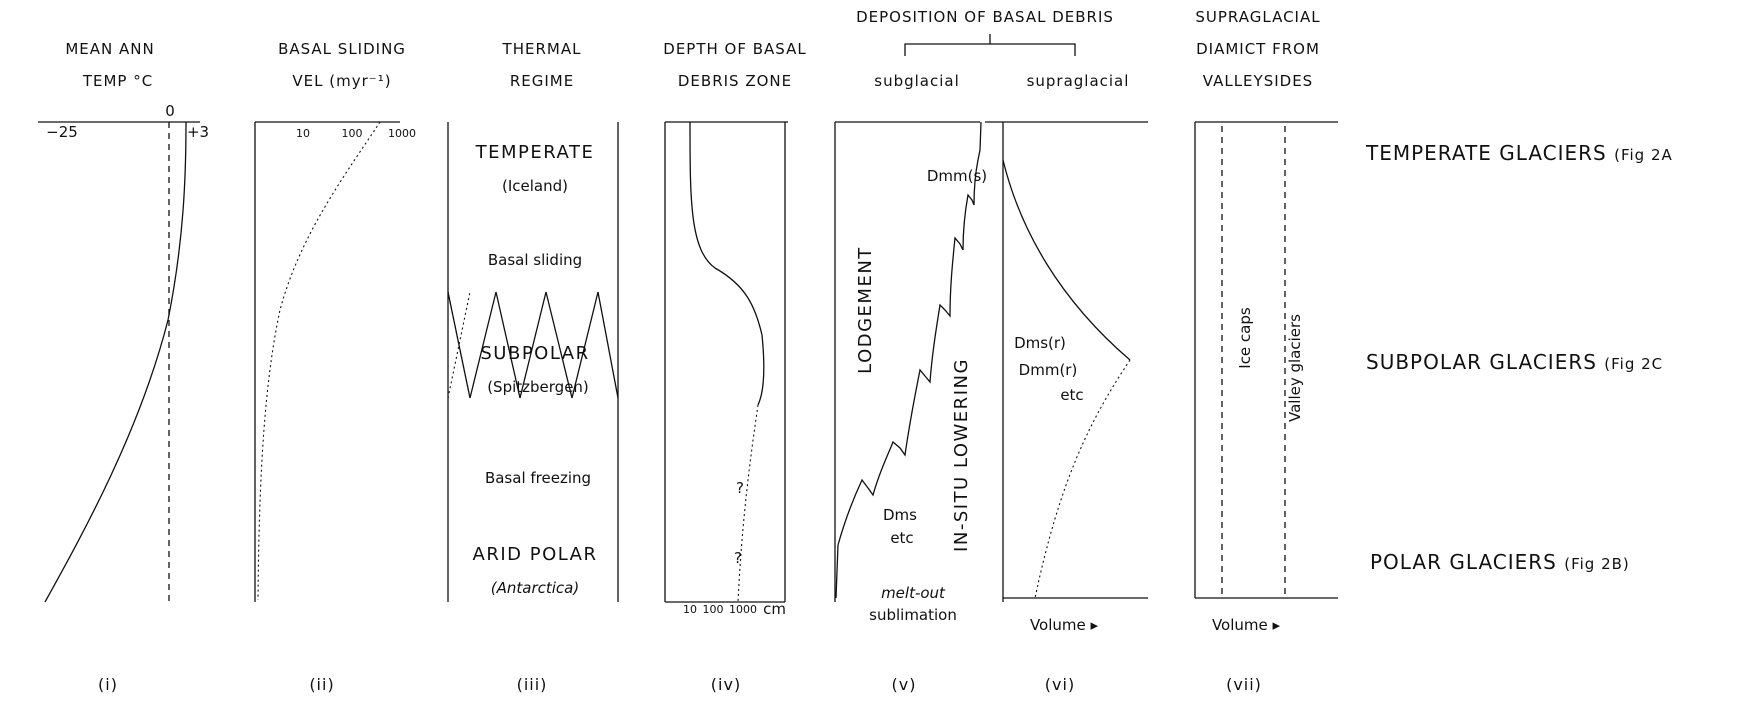 This screenshot has height=704, width=1749. I want to click on label-polar-glaciers: POLAR GLACIERS (Fig 2B), so click(1500, 562).